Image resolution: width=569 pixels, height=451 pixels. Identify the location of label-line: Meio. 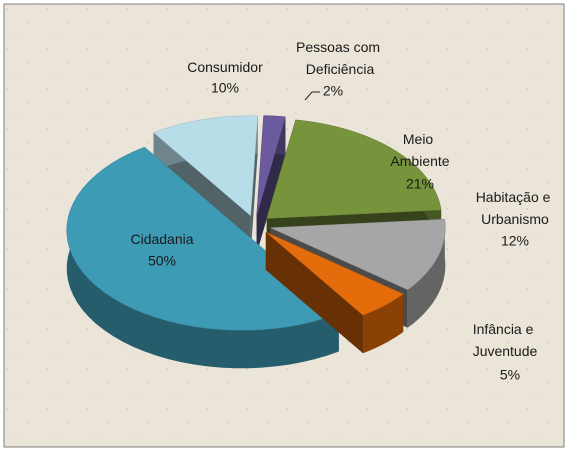
(420, 139).